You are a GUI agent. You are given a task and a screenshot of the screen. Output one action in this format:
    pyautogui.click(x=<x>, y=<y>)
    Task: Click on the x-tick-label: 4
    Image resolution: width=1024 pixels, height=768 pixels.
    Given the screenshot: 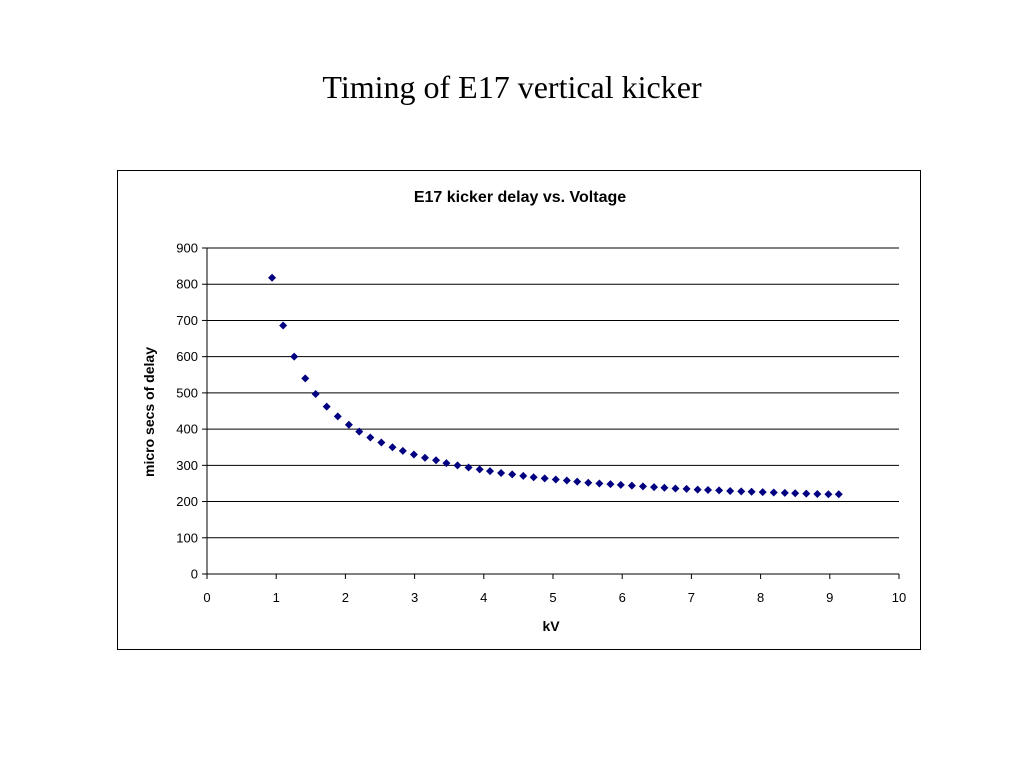 What is the action you would take?
    pyautogui.click(x=483, y=597)
    